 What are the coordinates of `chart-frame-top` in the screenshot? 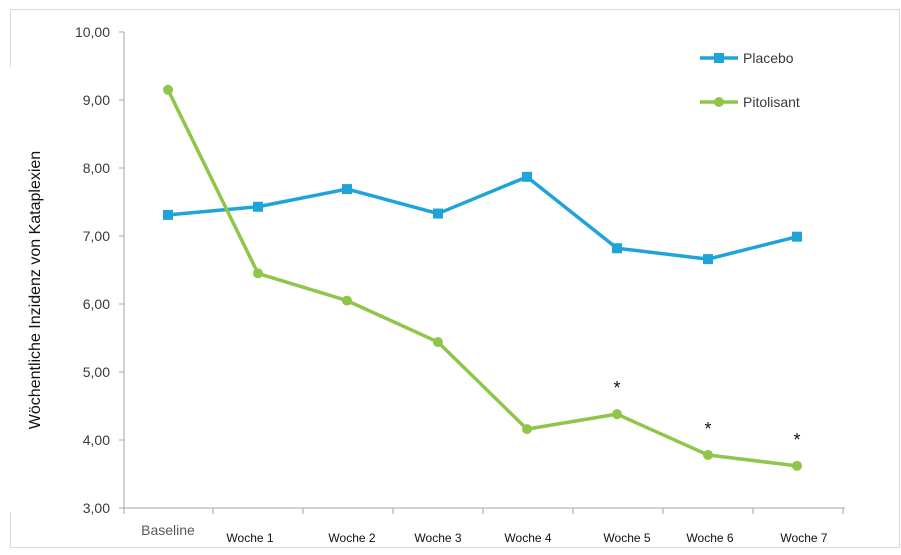 It's located at (455, 9).